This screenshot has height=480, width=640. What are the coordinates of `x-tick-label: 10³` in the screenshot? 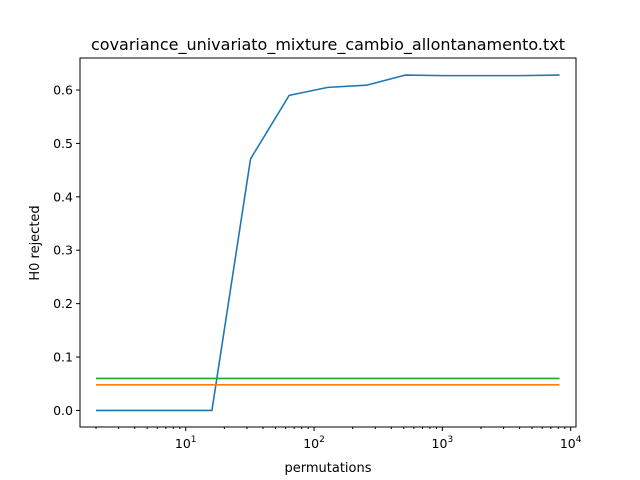 It's located at (443, 443).